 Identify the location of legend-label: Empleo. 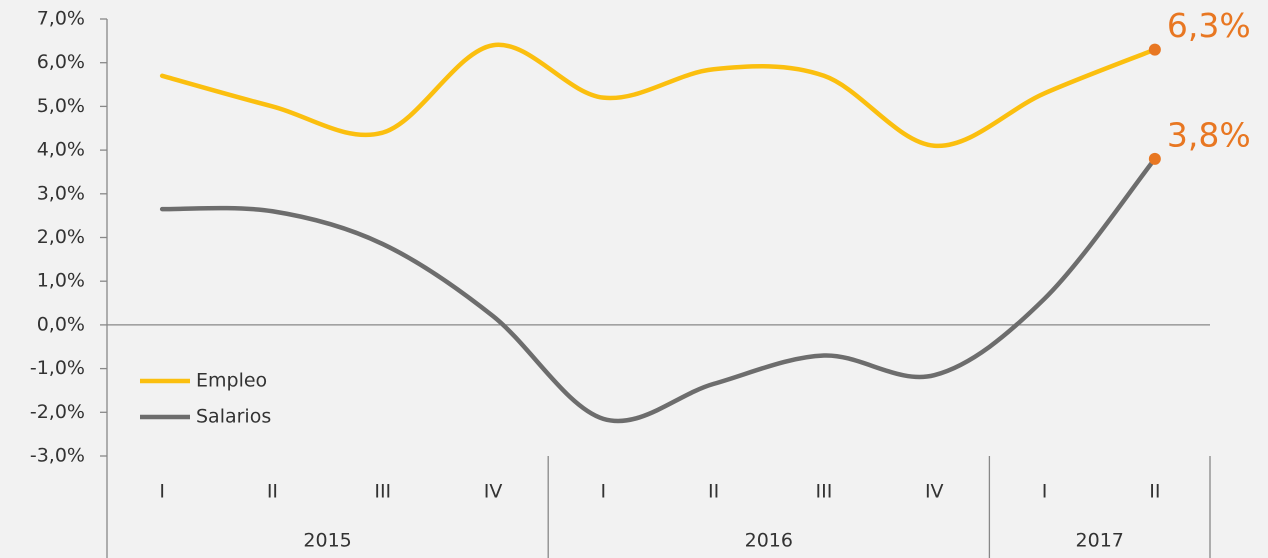
(231, 381).